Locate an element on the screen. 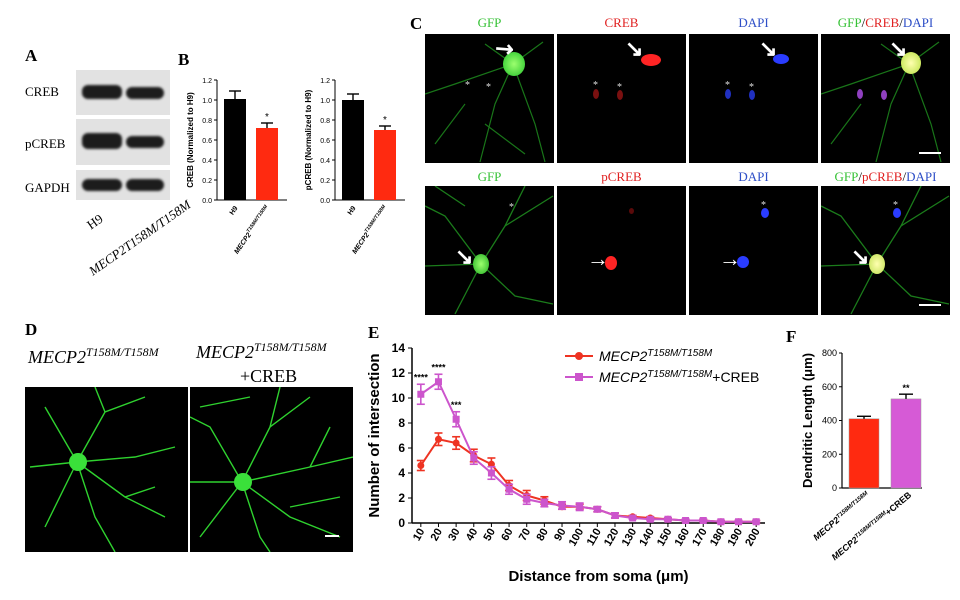 Image resolution: width=960 pixels, height=600 pixels. micrograph-creb-row1: ↘ * * is located at coordinates (621, 98).